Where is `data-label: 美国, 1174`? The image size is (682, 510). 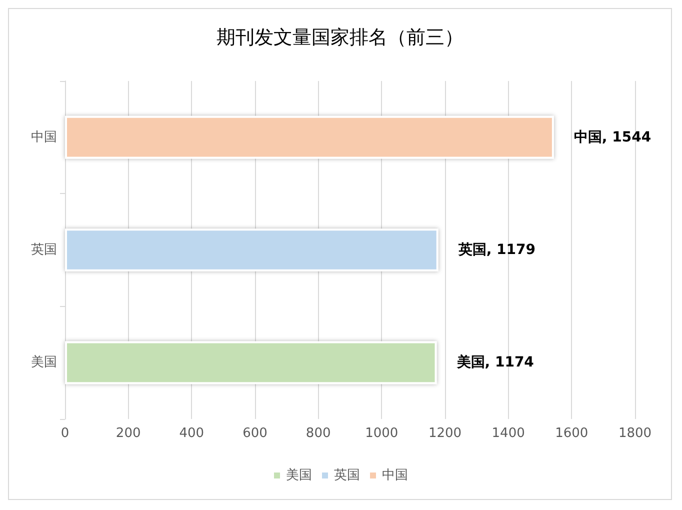
data-label: 美国, 1174 is located at coordinates (495, 362).